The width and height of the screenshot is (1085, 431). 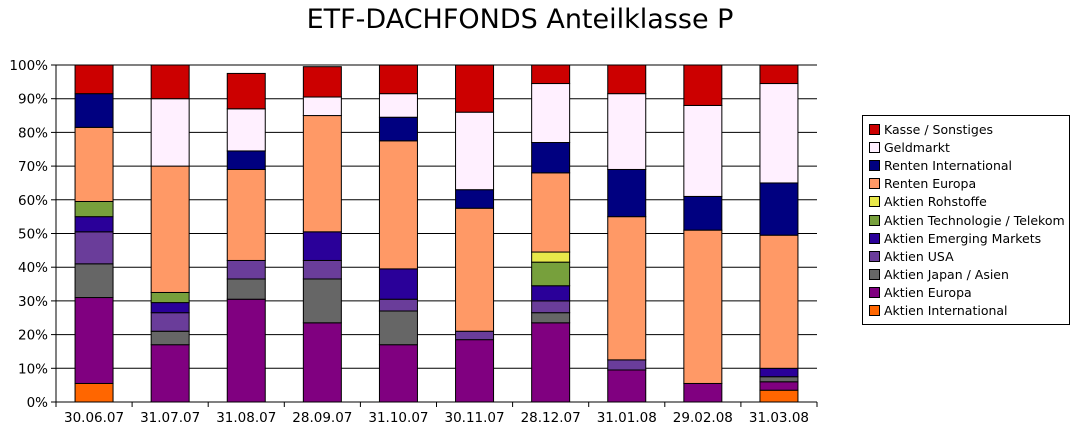 What do you see at coordinates (33, 100) in the screenshot?
I see `y-tick-label: 90%` at bounding box center [33, 100].